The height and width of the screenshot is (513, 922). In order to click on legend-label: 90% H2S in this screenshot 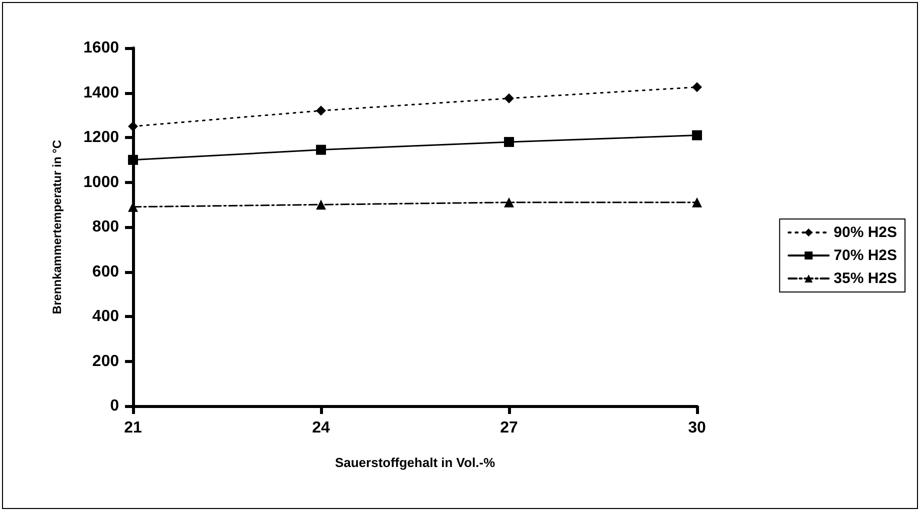, I will do `click(866, 232)`.